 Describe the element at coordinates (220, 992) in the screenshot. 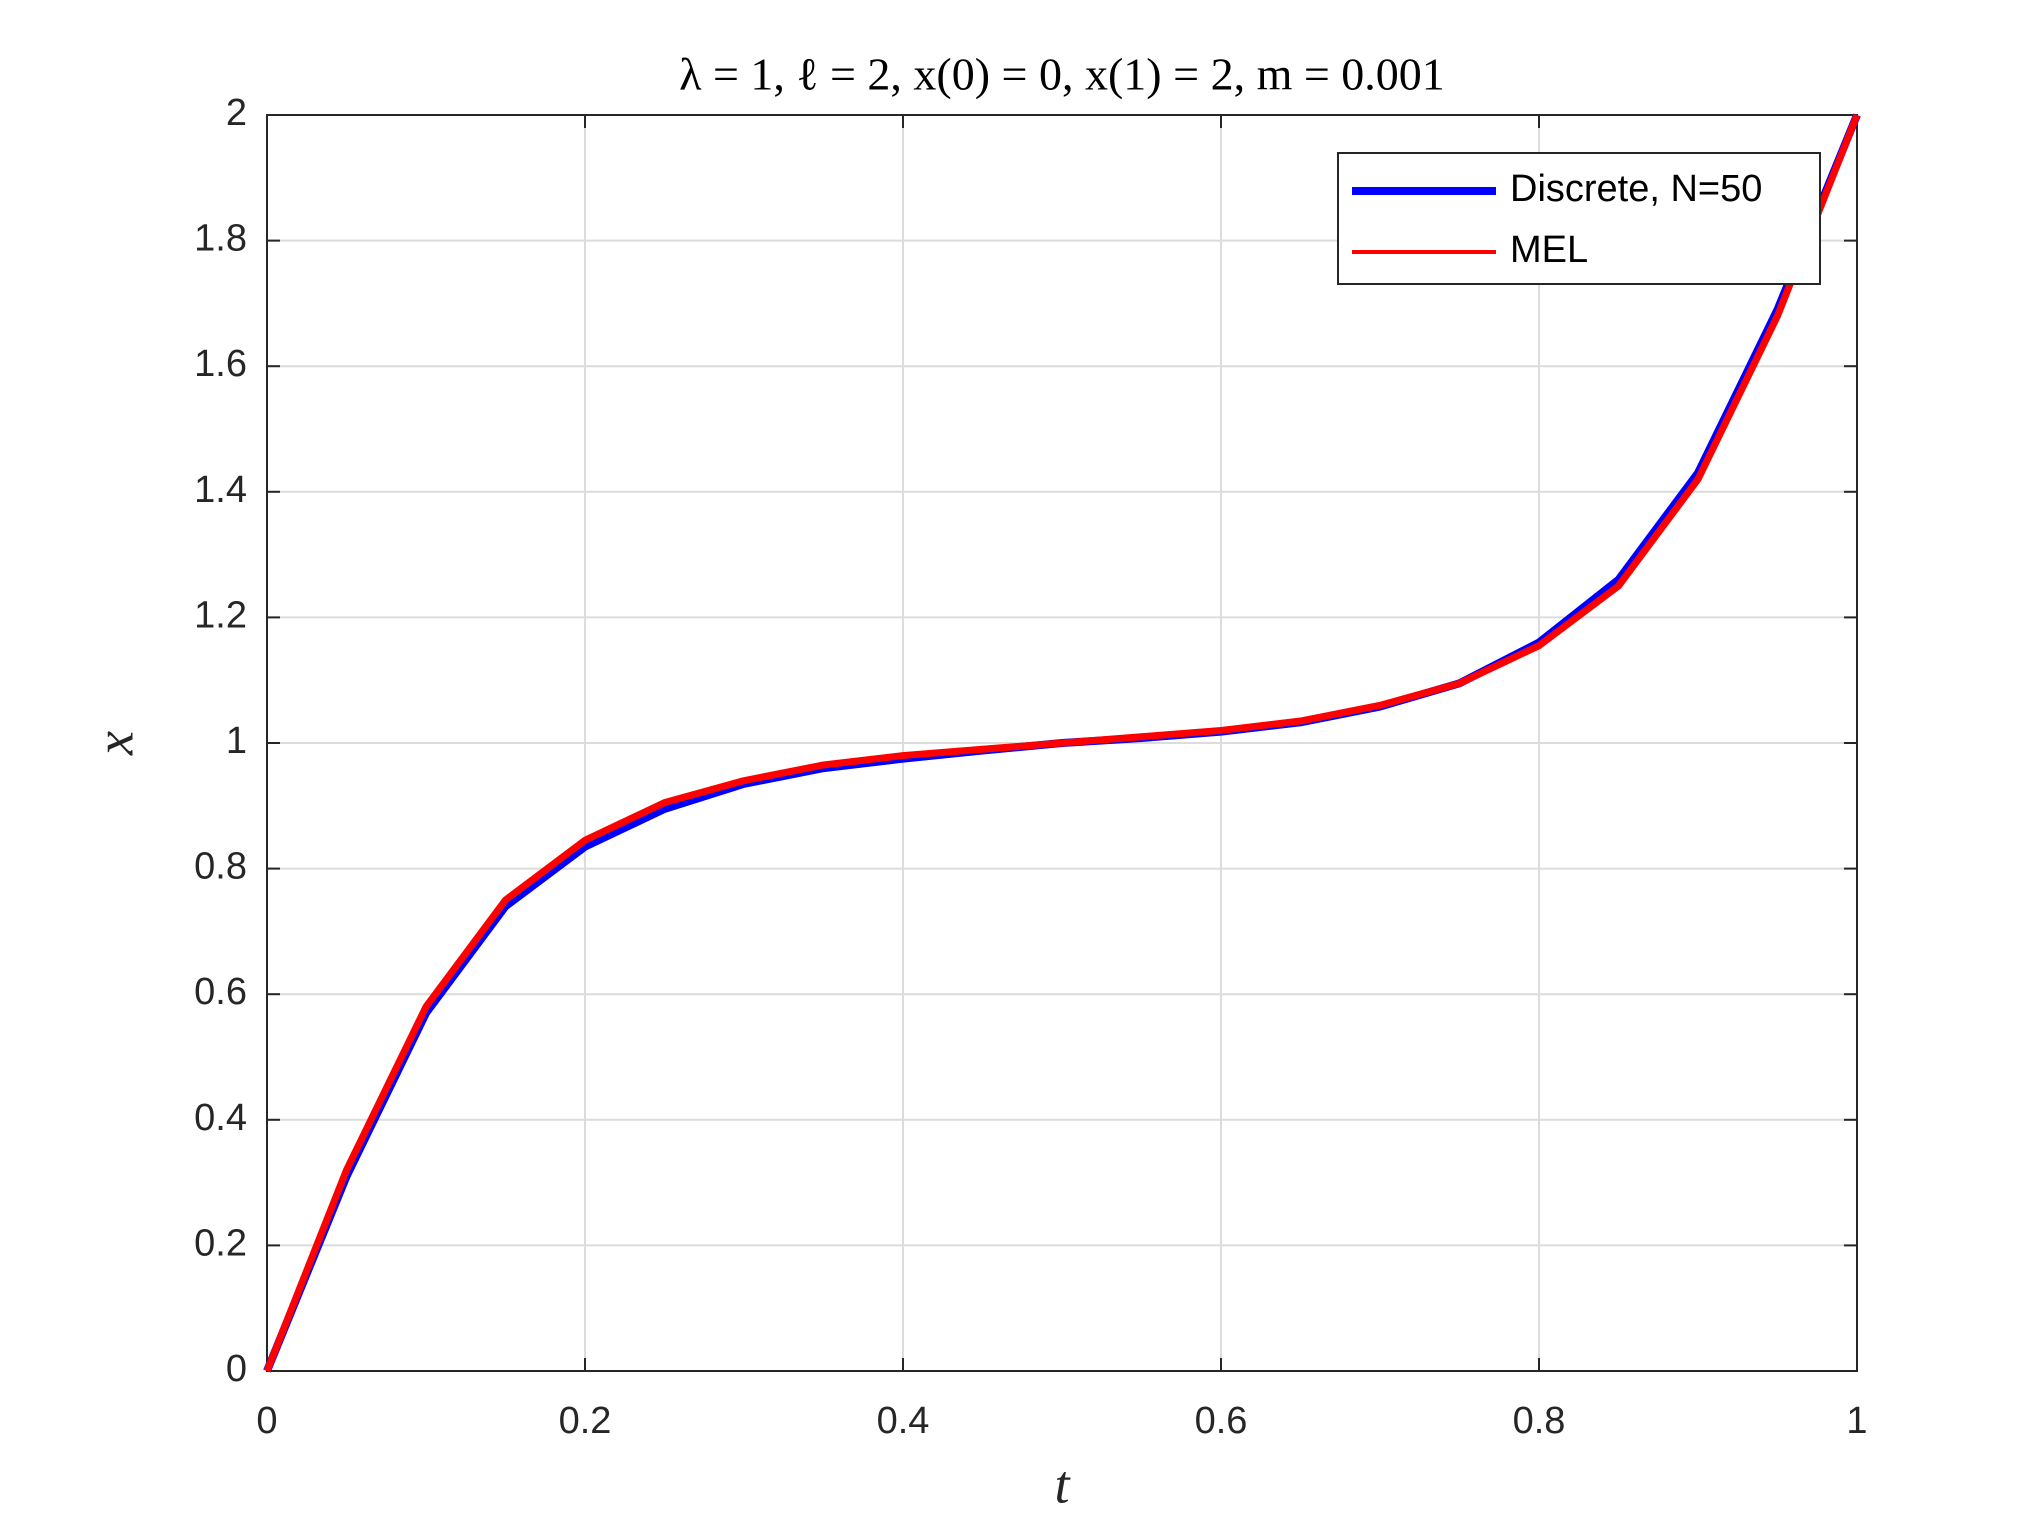

I see `y-tick-label: 0.6` at that location.